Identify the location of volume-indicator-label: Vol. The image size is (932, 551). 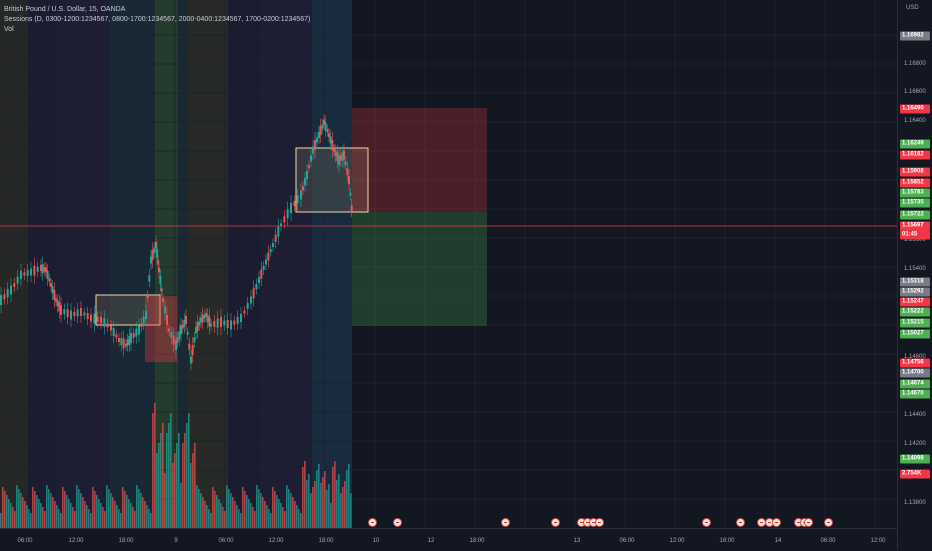
(9, 29).